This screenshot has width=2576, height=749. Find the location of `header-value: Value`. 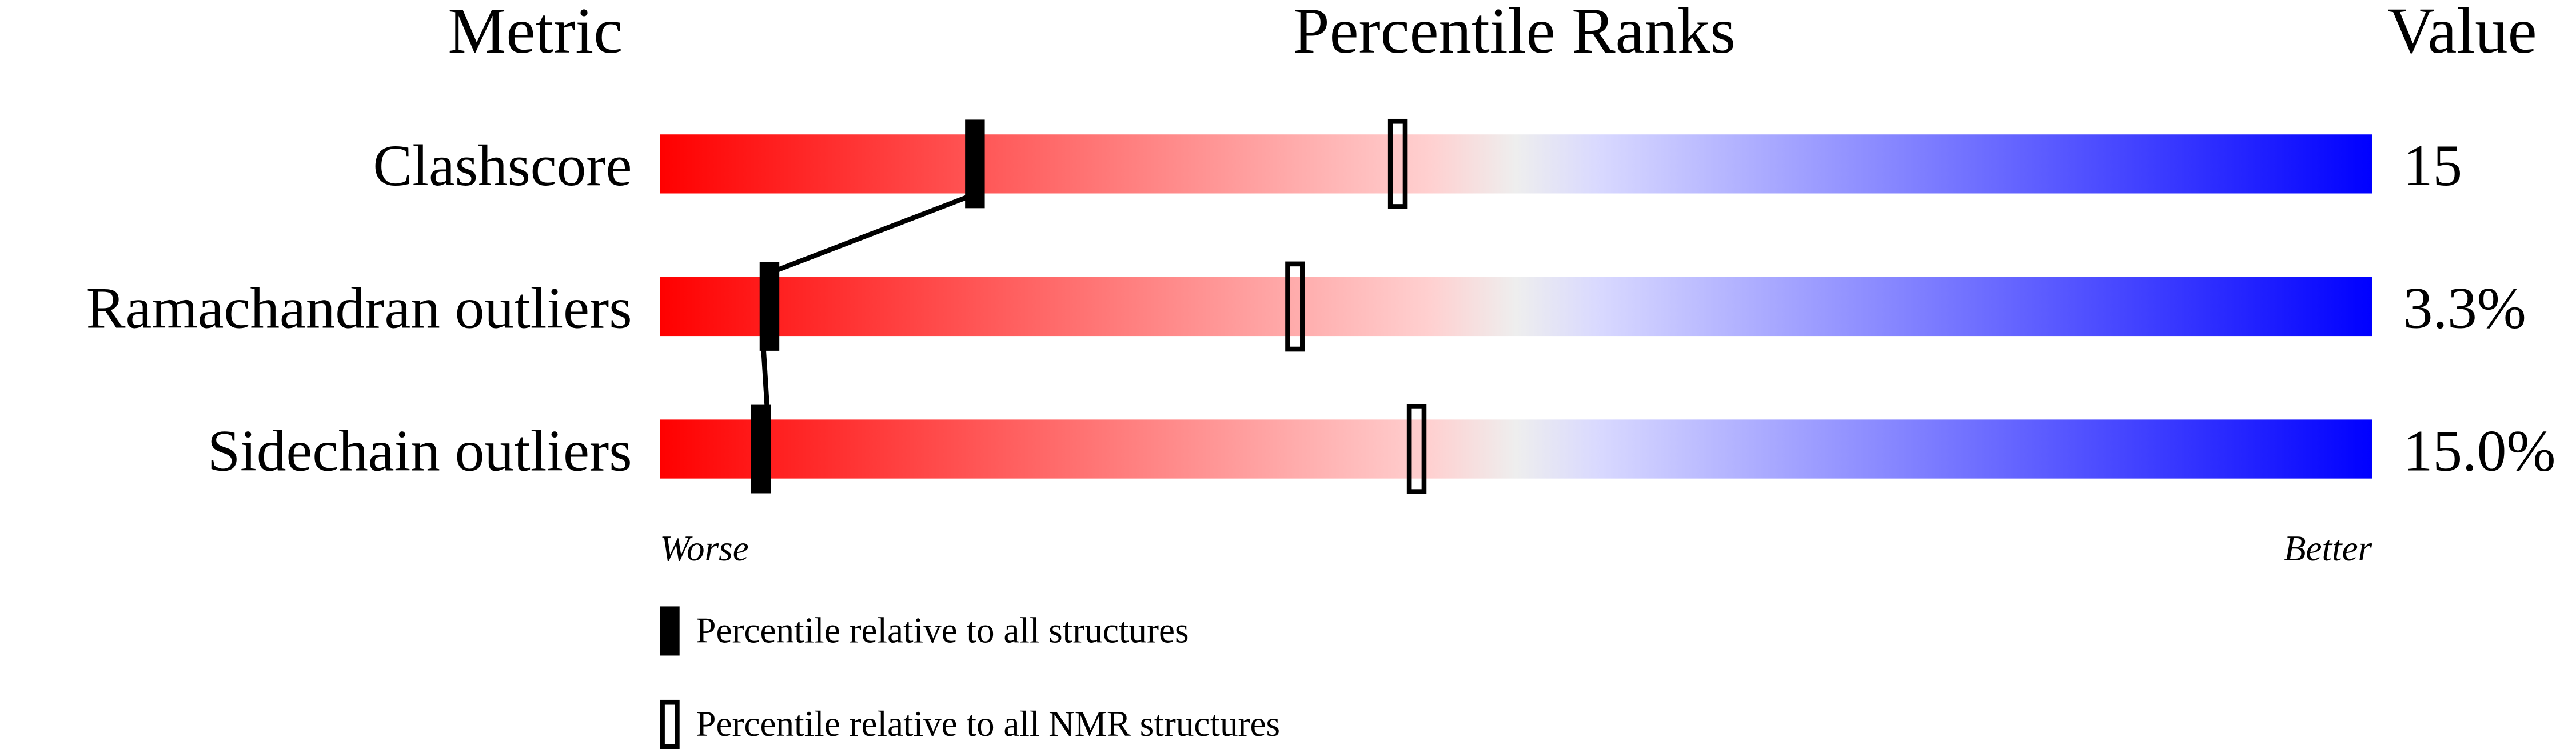

header-value: Value is located at coordinates (2462, 33).